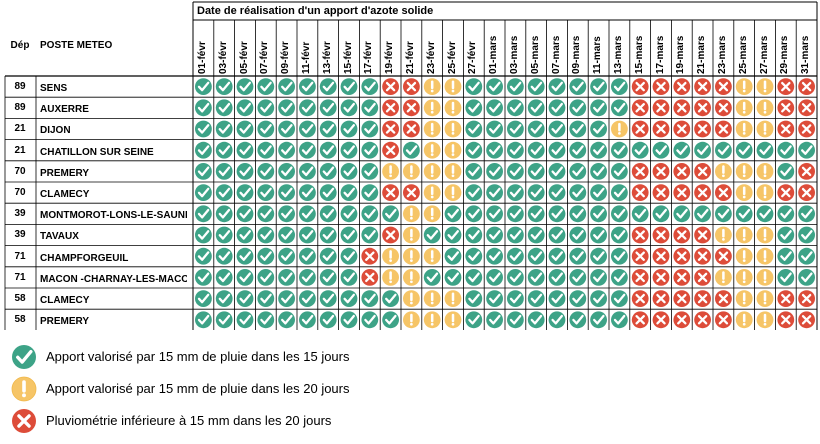 The height and width of the screenshot is (444, 820). Describe the element at coordinates (743, 54) in the screenshot. I see `date-header: 25-mars` at that location.